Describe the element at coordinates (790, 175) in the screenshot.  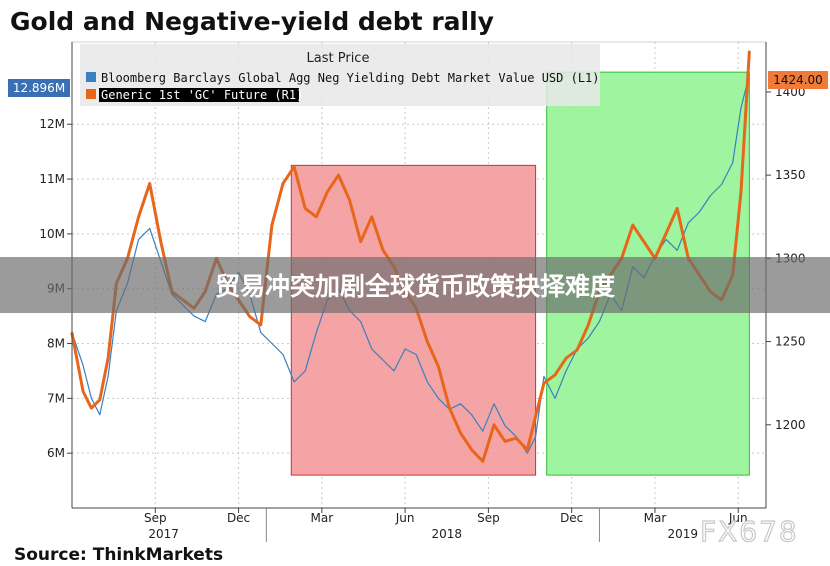
I see `tick-label-right: 1350` at that location.